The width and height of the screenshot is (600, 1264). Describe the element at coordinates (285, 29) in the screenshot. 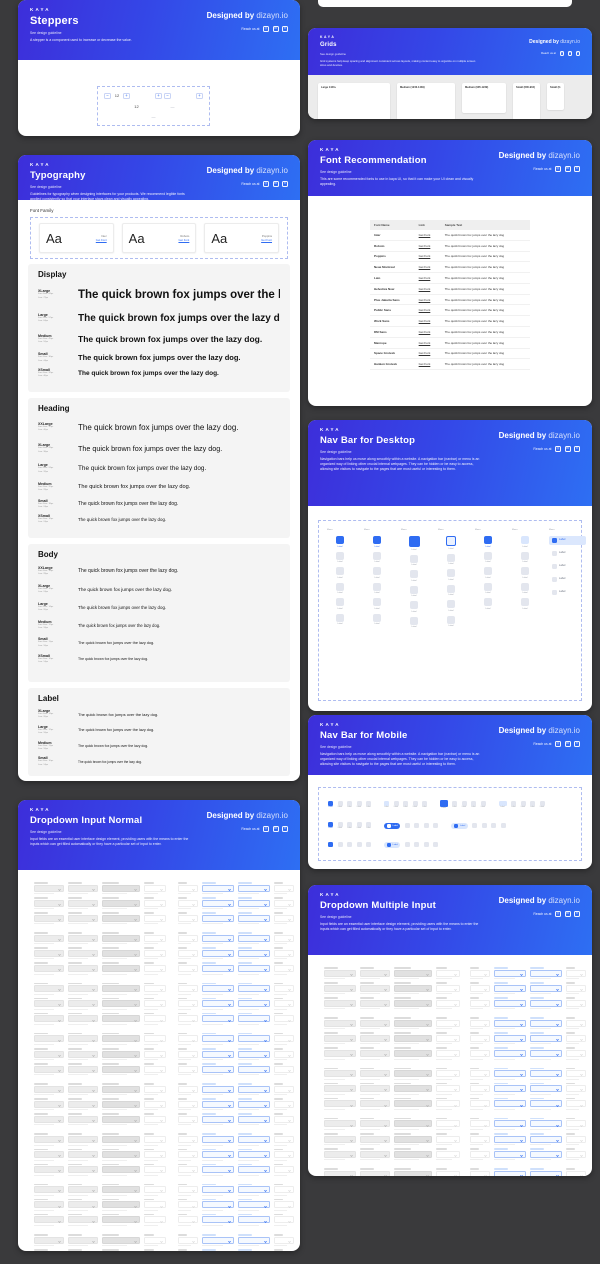

I see `social-x-icon: ✕` at that location.